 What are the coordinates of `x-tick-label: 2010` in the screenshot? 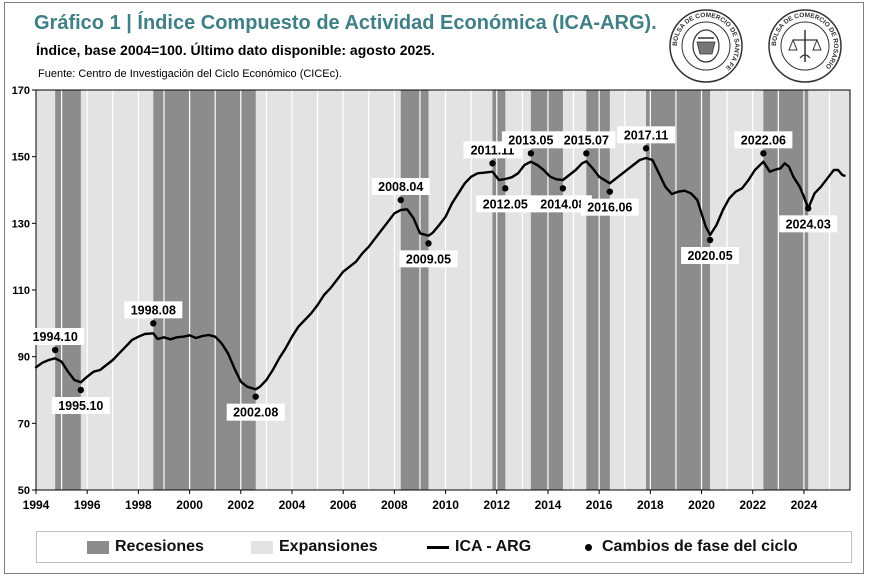 It's located at (445, 505).